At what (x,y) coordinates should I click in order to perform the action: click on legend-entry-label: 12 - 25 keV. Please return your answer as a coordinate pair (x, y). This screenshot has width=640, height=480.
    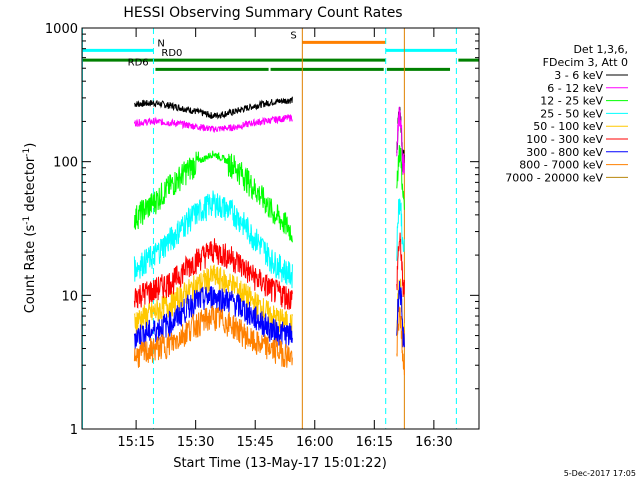
    Looking at the image, I should click on (571, 101).